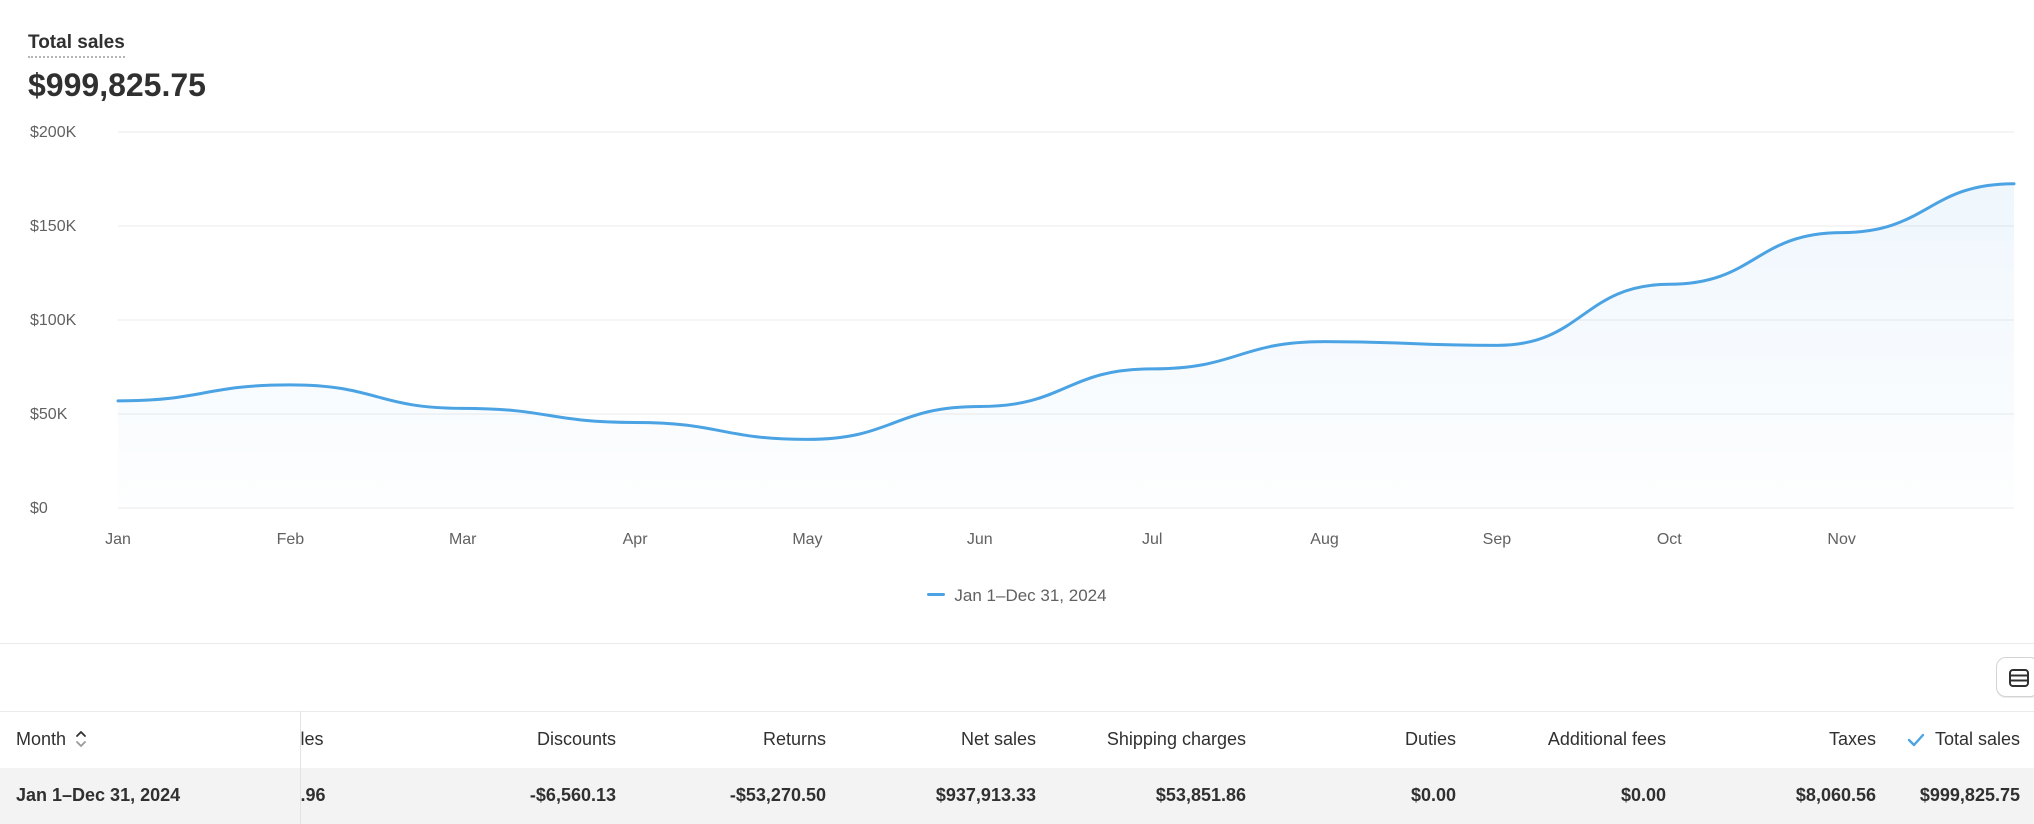  What do you see at coordinates (463, 408) in the screenshot?
I see `data-point-mar` at bounding box center [463, 408].